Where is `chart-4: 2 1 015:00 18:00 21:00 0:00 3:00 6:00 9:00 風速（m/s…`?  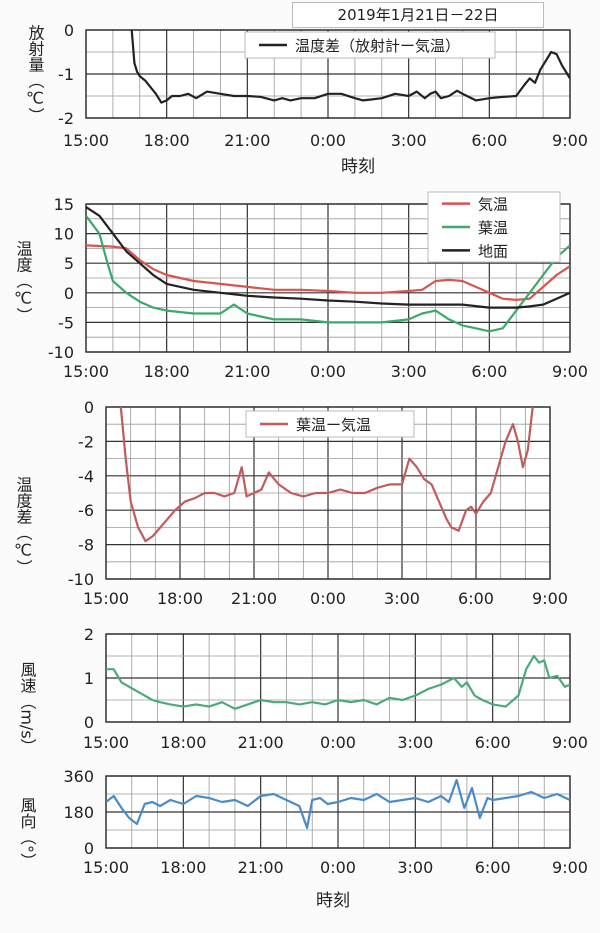 chart-4: 2 1 015:00 18:00 21:00 0:00 3:00 6:00 9:00 風速（m/s… is located at coordinates (303, 690).